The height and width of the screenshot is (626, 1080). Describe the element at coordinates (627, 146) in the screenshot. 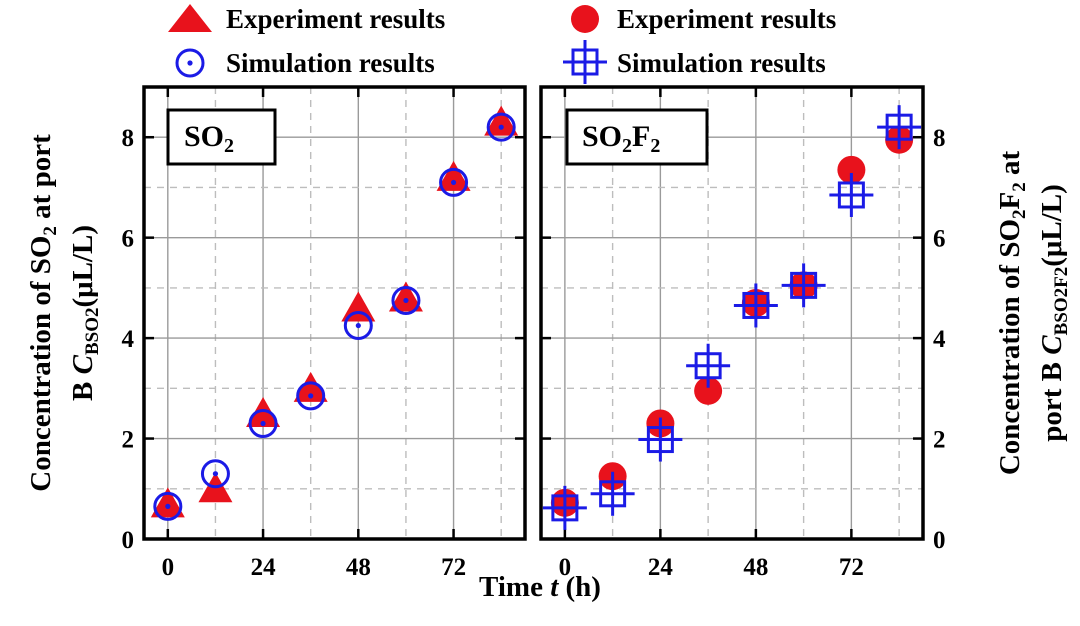

I see `so2f2-badge-sub1: 2` at that location.